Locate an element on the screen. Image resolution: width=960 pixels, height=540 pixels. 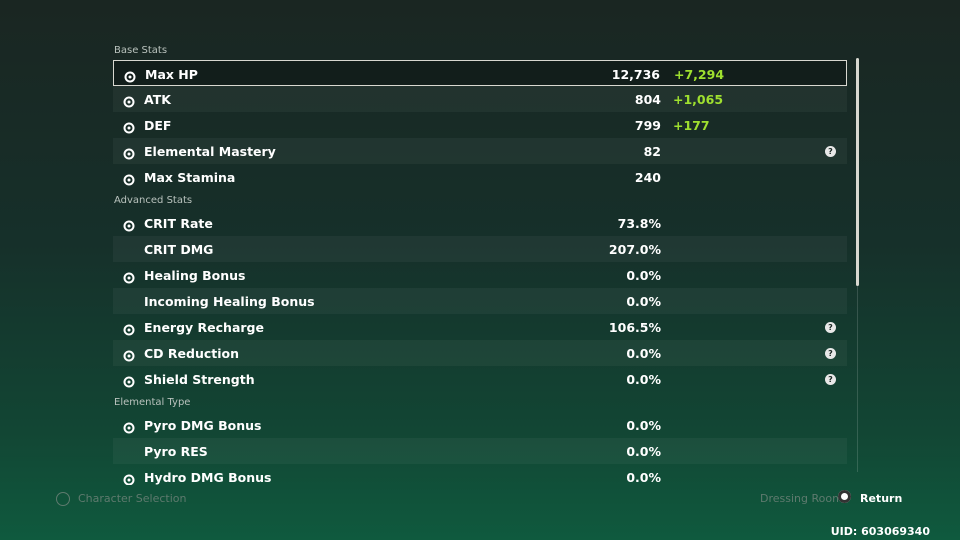
stat-value: 207.0% is located at coordinates (634, 249).